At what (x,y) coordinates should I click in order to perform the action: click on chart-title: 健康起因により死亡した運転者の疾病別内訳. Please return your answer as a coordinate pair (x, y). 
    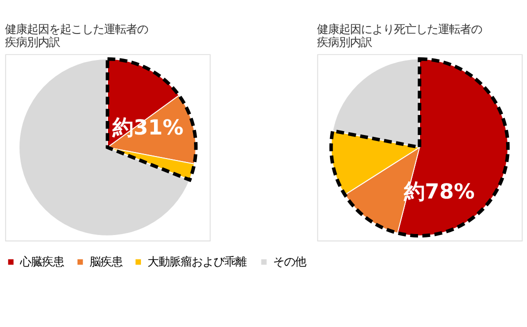
    Looking at the image, I should click on (399, 35).